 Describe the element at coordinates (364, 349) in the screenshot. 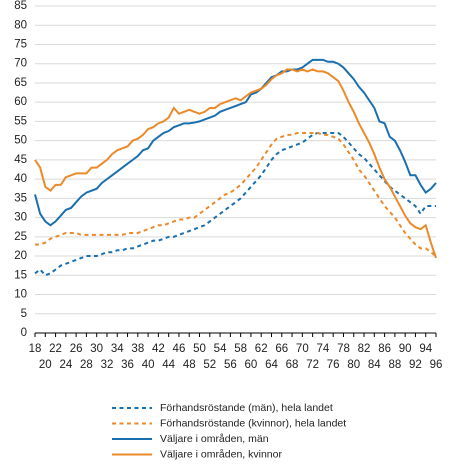

I see `x-tick-label: 82` at that location.